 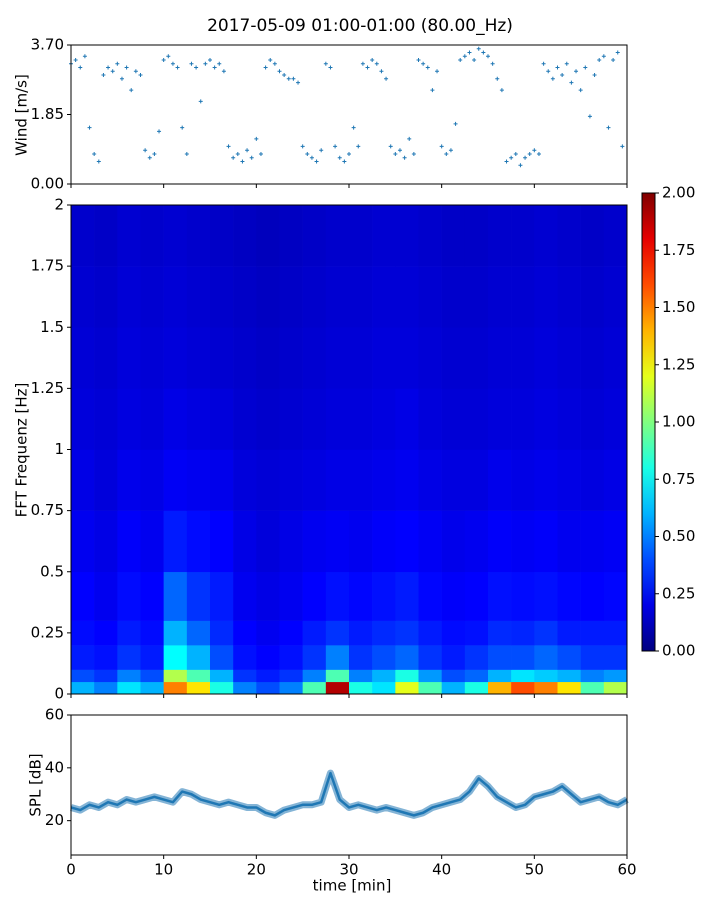 I want to click on y-tick-label: 60, so click(x=54, y=715).